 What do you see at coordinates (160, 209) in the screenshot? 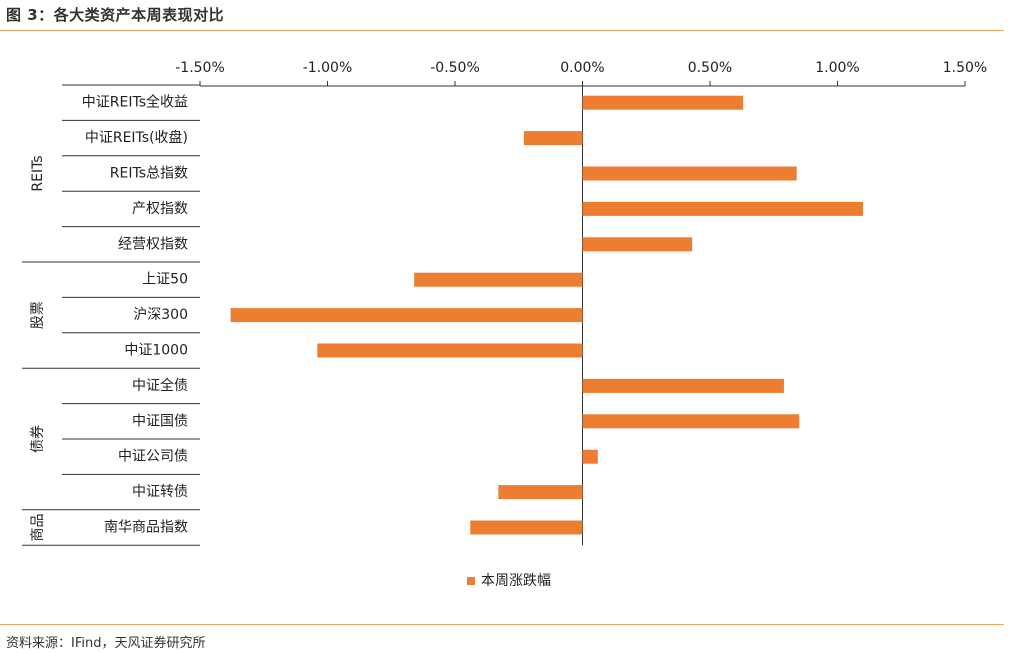
I see `category-label: 产权指数` at bounding box center [160, 209].